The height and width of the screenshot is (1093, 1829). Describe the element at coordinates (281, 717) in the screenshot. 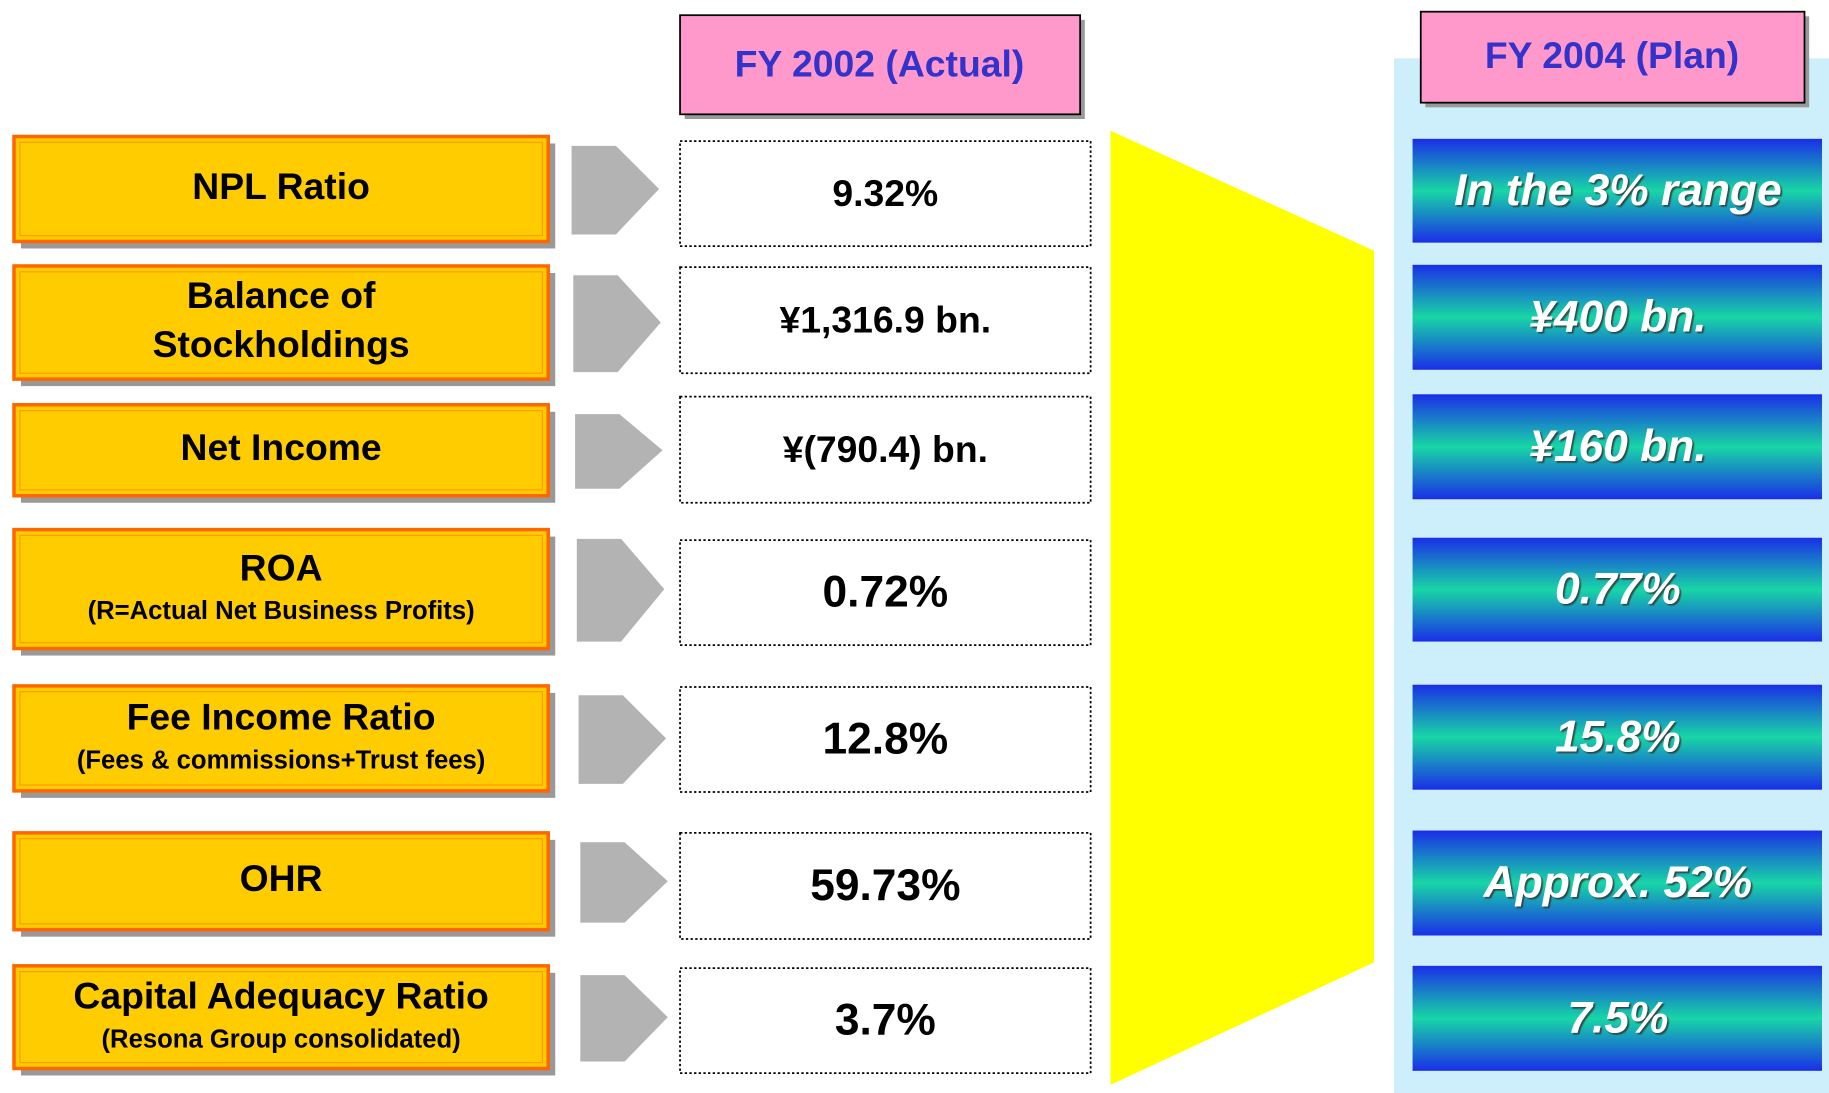

I see `label: Fee Income Ratio` at that location.